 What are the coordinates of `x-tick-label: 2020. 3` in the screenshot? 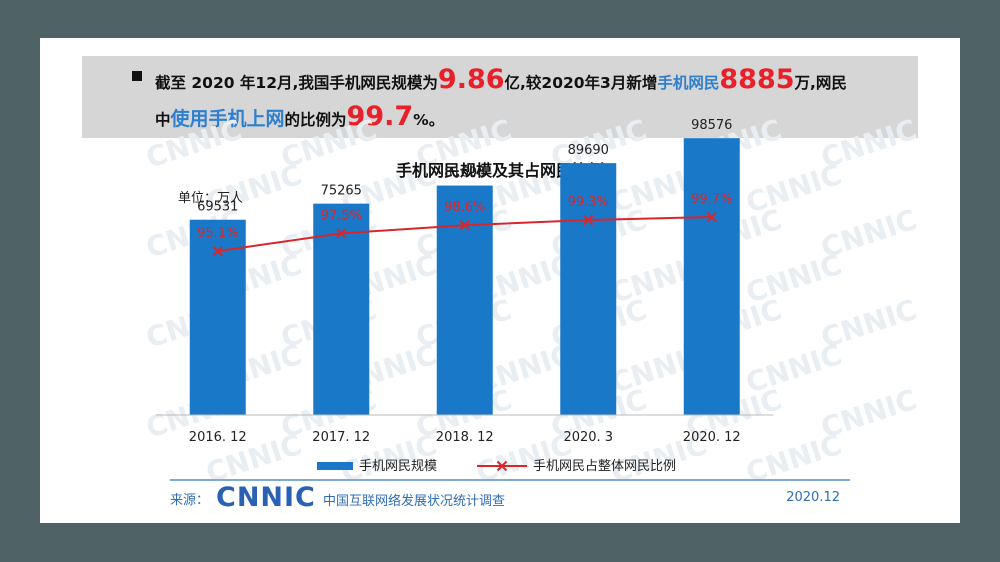 It's located at (588, 437).